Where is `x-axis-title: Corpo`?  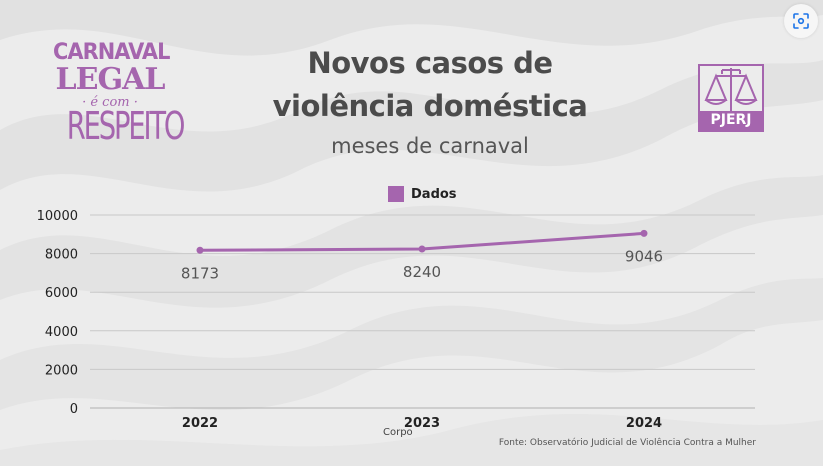
x-axis-title: Corpo is located at coordinates (398, 432).